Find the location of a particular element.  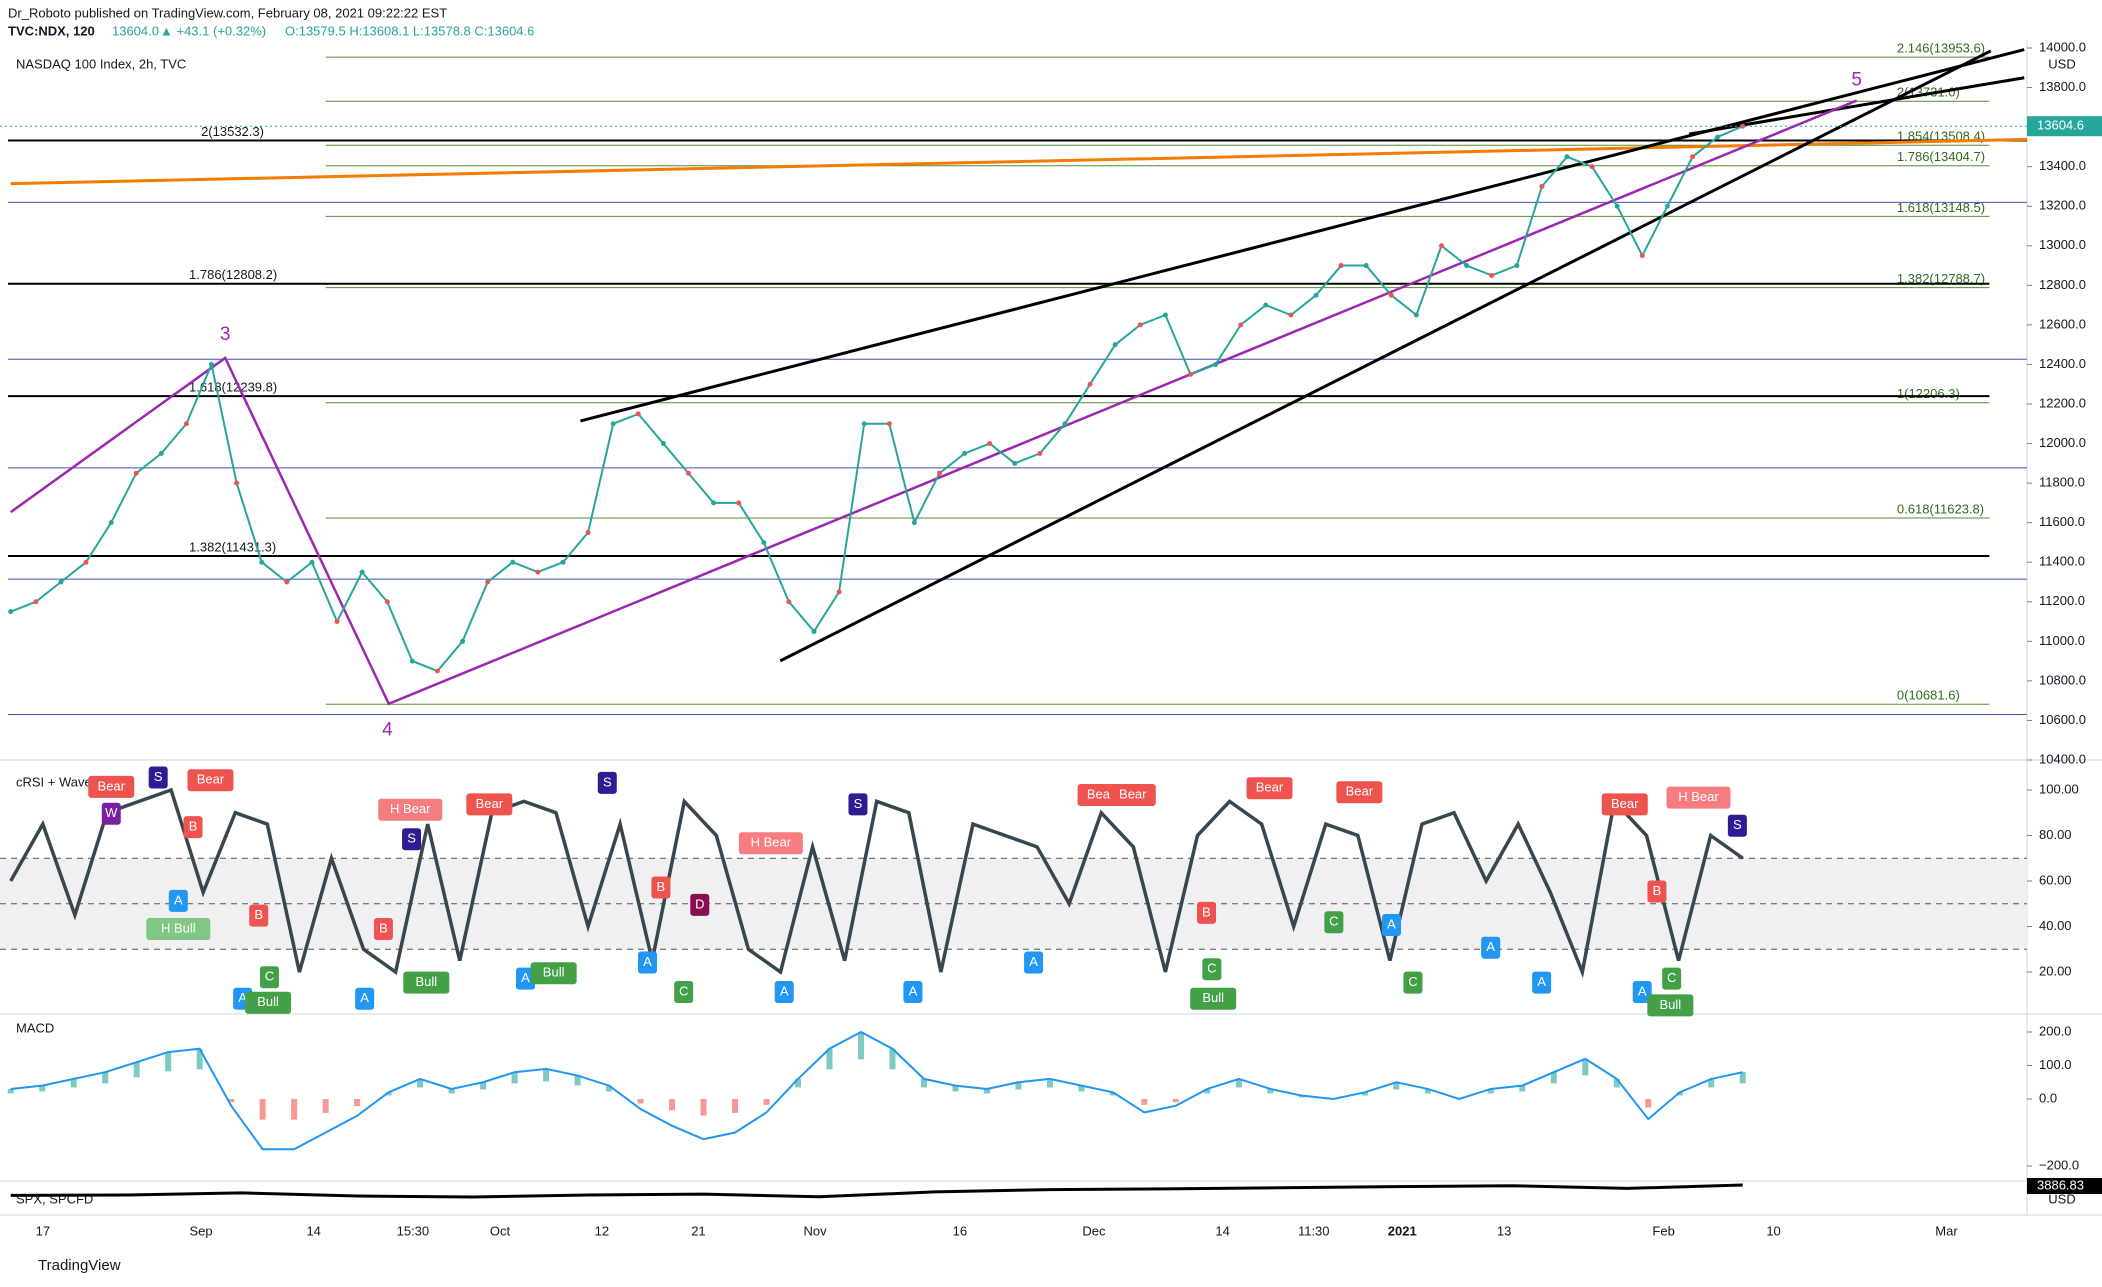

last-price-tag is located at coordinates (2064, 126).